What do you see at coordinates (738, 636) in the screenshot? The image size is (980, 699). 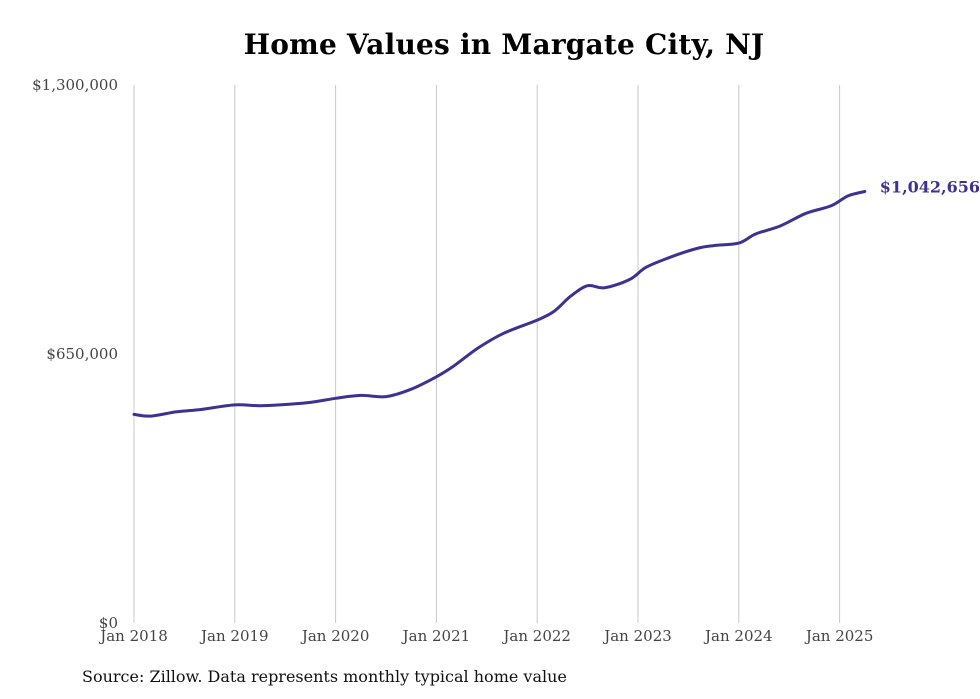 I see `x-tick-label: Jan 2024` at bounding box center [738, 636].